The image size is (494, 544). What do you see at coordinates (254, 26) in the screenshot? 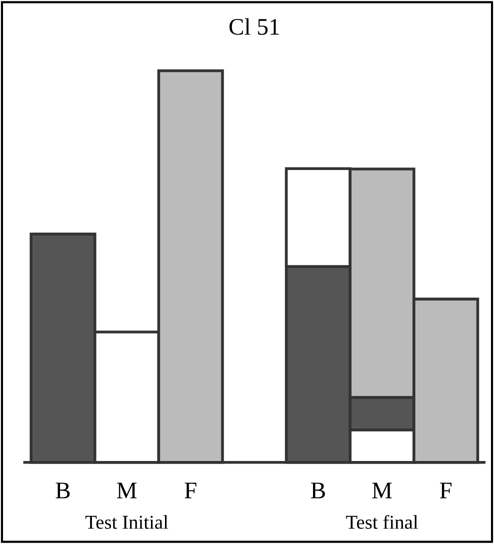
I see `chart-title: Cl 51` at bounding box center [254, 26].